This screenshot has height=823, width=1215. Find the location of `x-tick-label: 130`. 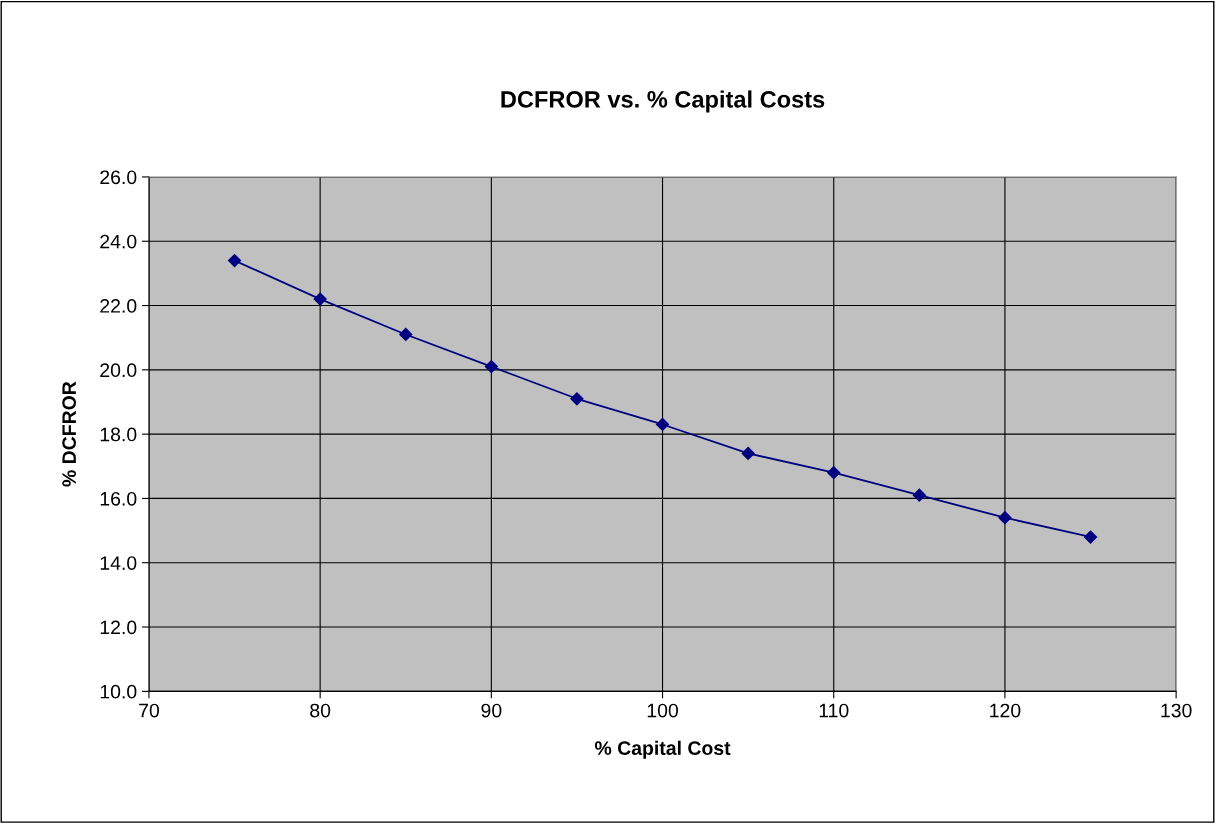

x-tick-label: 130 is located at coordinates (1176, 710).